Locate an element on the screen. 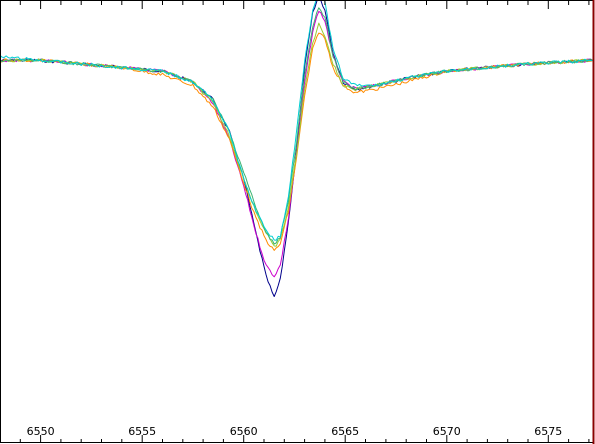 This screenshot has width=595, height=444. x-tick-label: 6555 is located at coordinates (142, 431).